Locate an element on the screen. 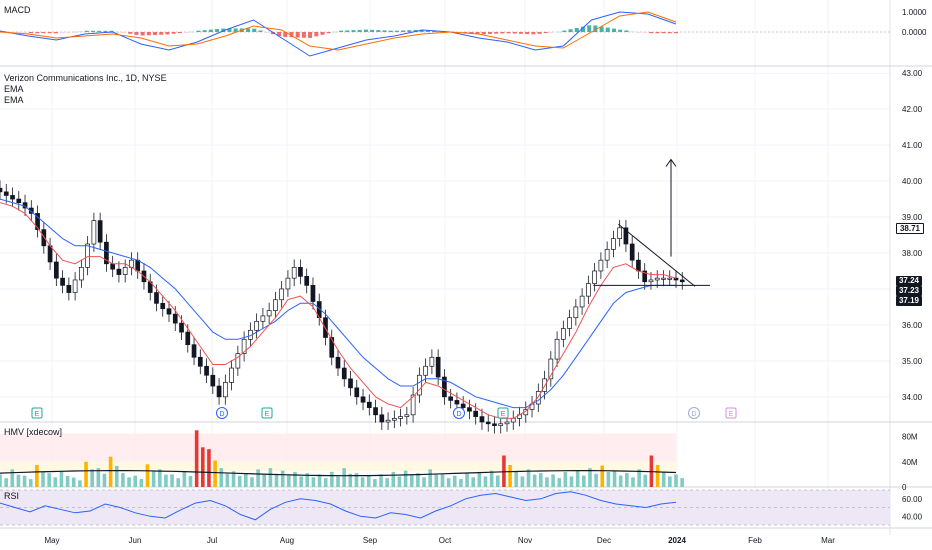  month-label: Aug is located at coordinates (287, 540).